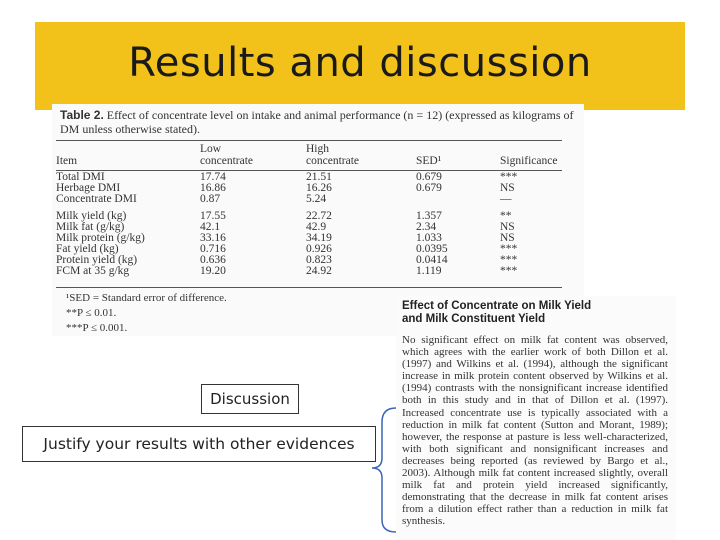 Image resolution: width=720 pixels, height=540 pixels. What do you see at coordinates (213, 249) in the screenshot?
I see `table-cell-low: 0.716` at bounding box center [213, 249].